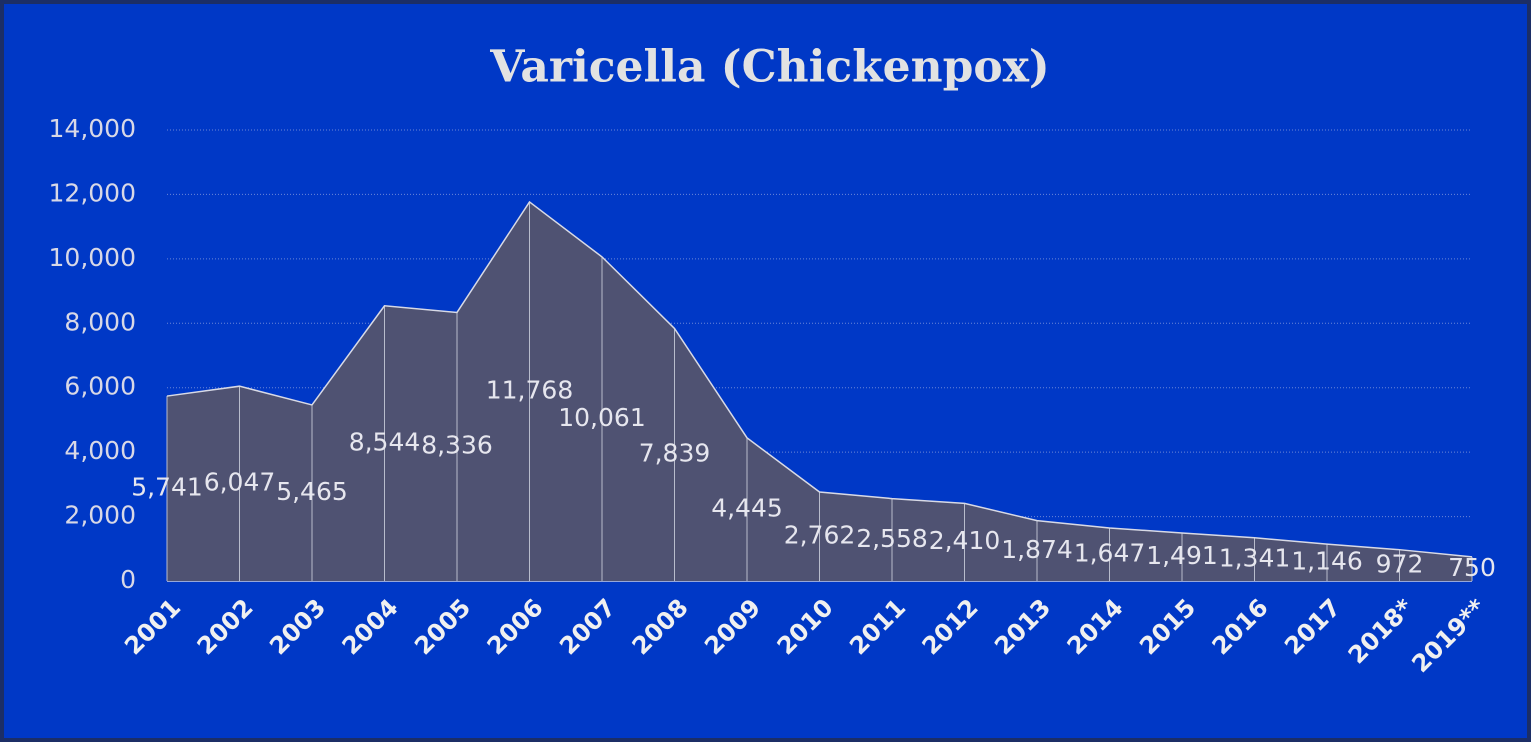  I want to click on y-tick-label: 4,000, so click(100, 450).